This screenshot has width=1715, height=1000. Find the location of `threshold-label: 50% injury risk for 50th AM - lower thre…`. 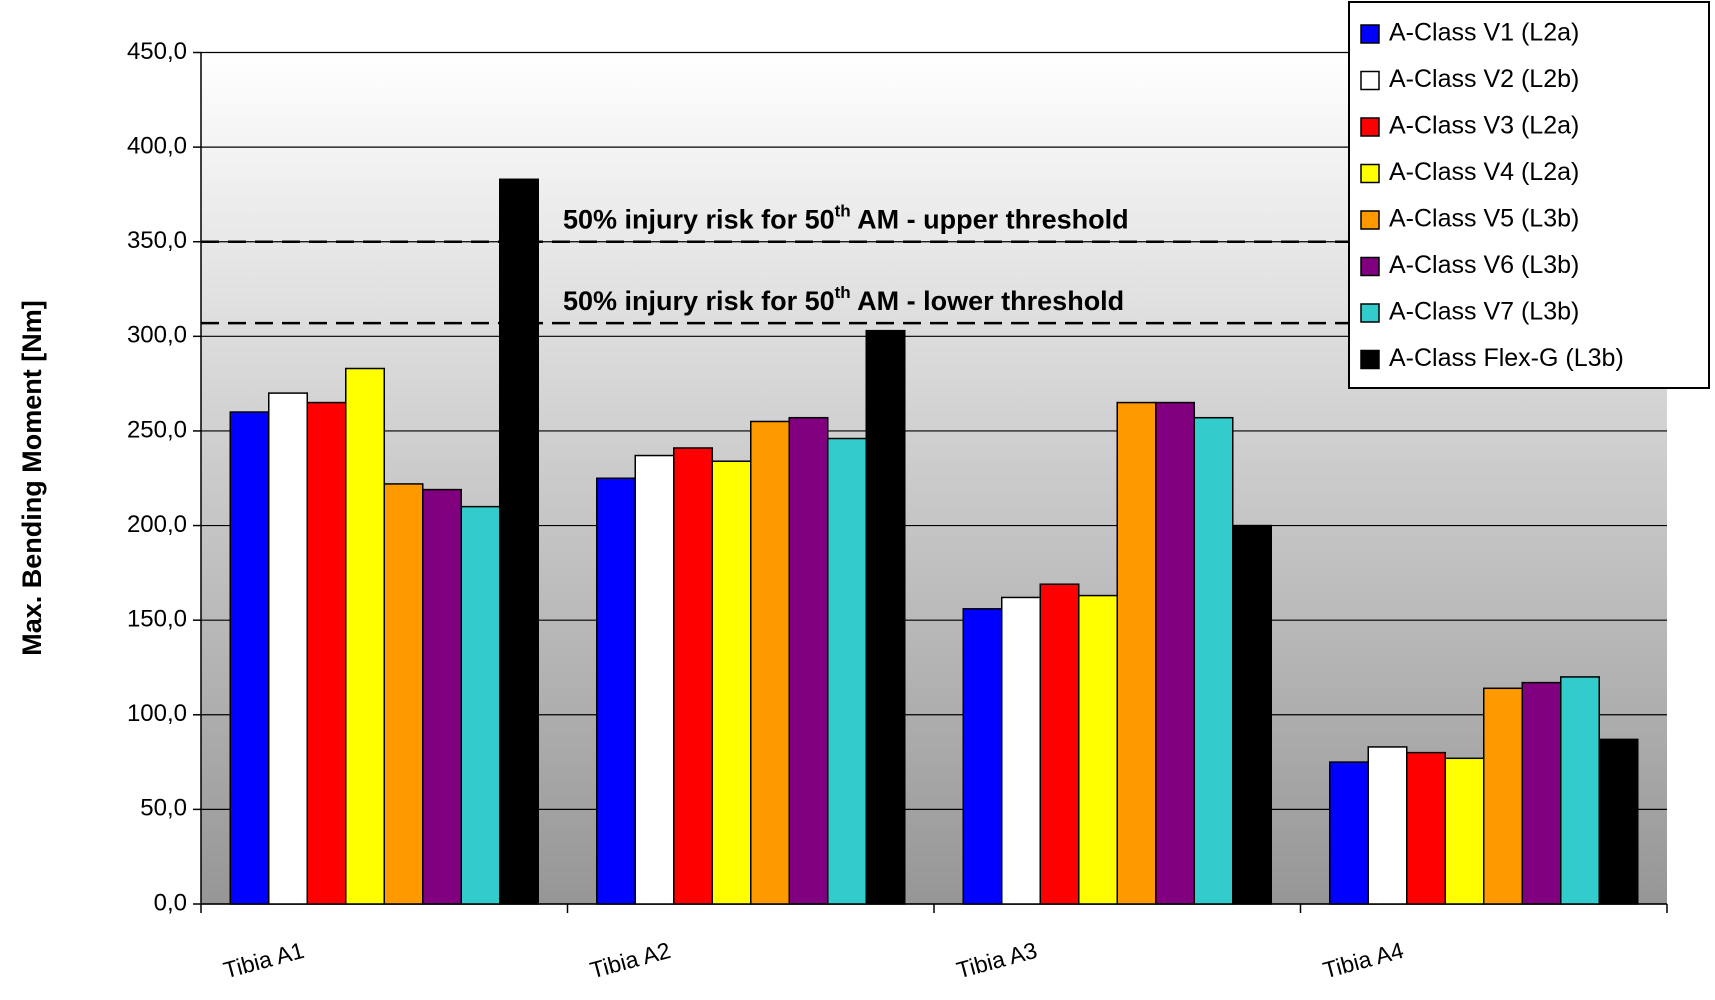

threshold-label: 50% injury risk for 50th AM - lower thre… is located at coordinates (843, 300).